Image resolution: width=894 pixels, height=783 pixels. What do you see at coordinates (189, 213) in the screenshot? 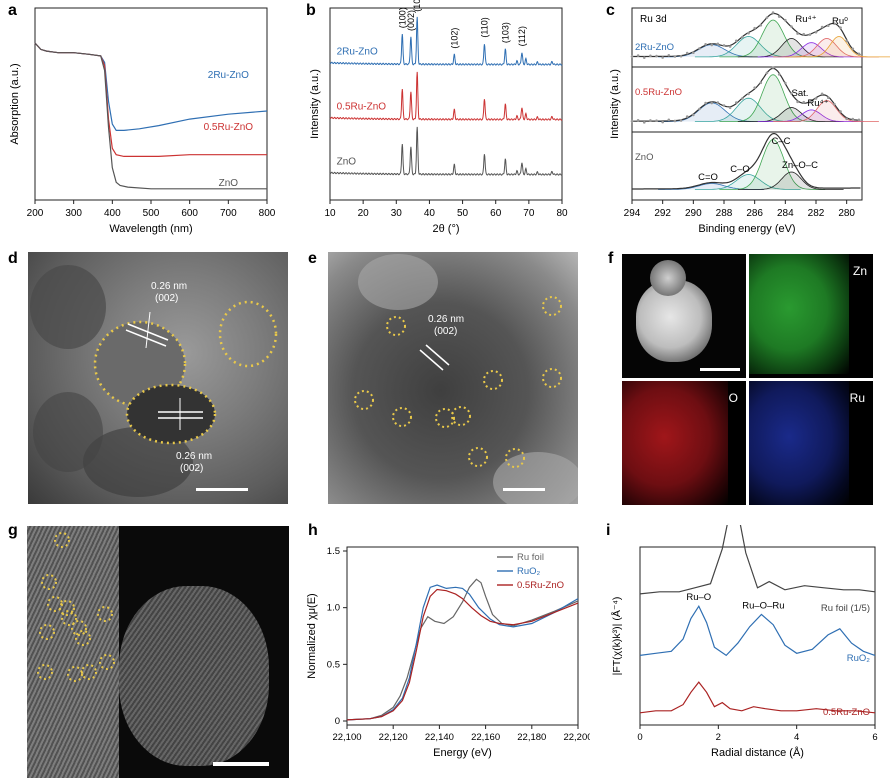
I see `x-tick-label: 600` at bounding box center [189, 213].